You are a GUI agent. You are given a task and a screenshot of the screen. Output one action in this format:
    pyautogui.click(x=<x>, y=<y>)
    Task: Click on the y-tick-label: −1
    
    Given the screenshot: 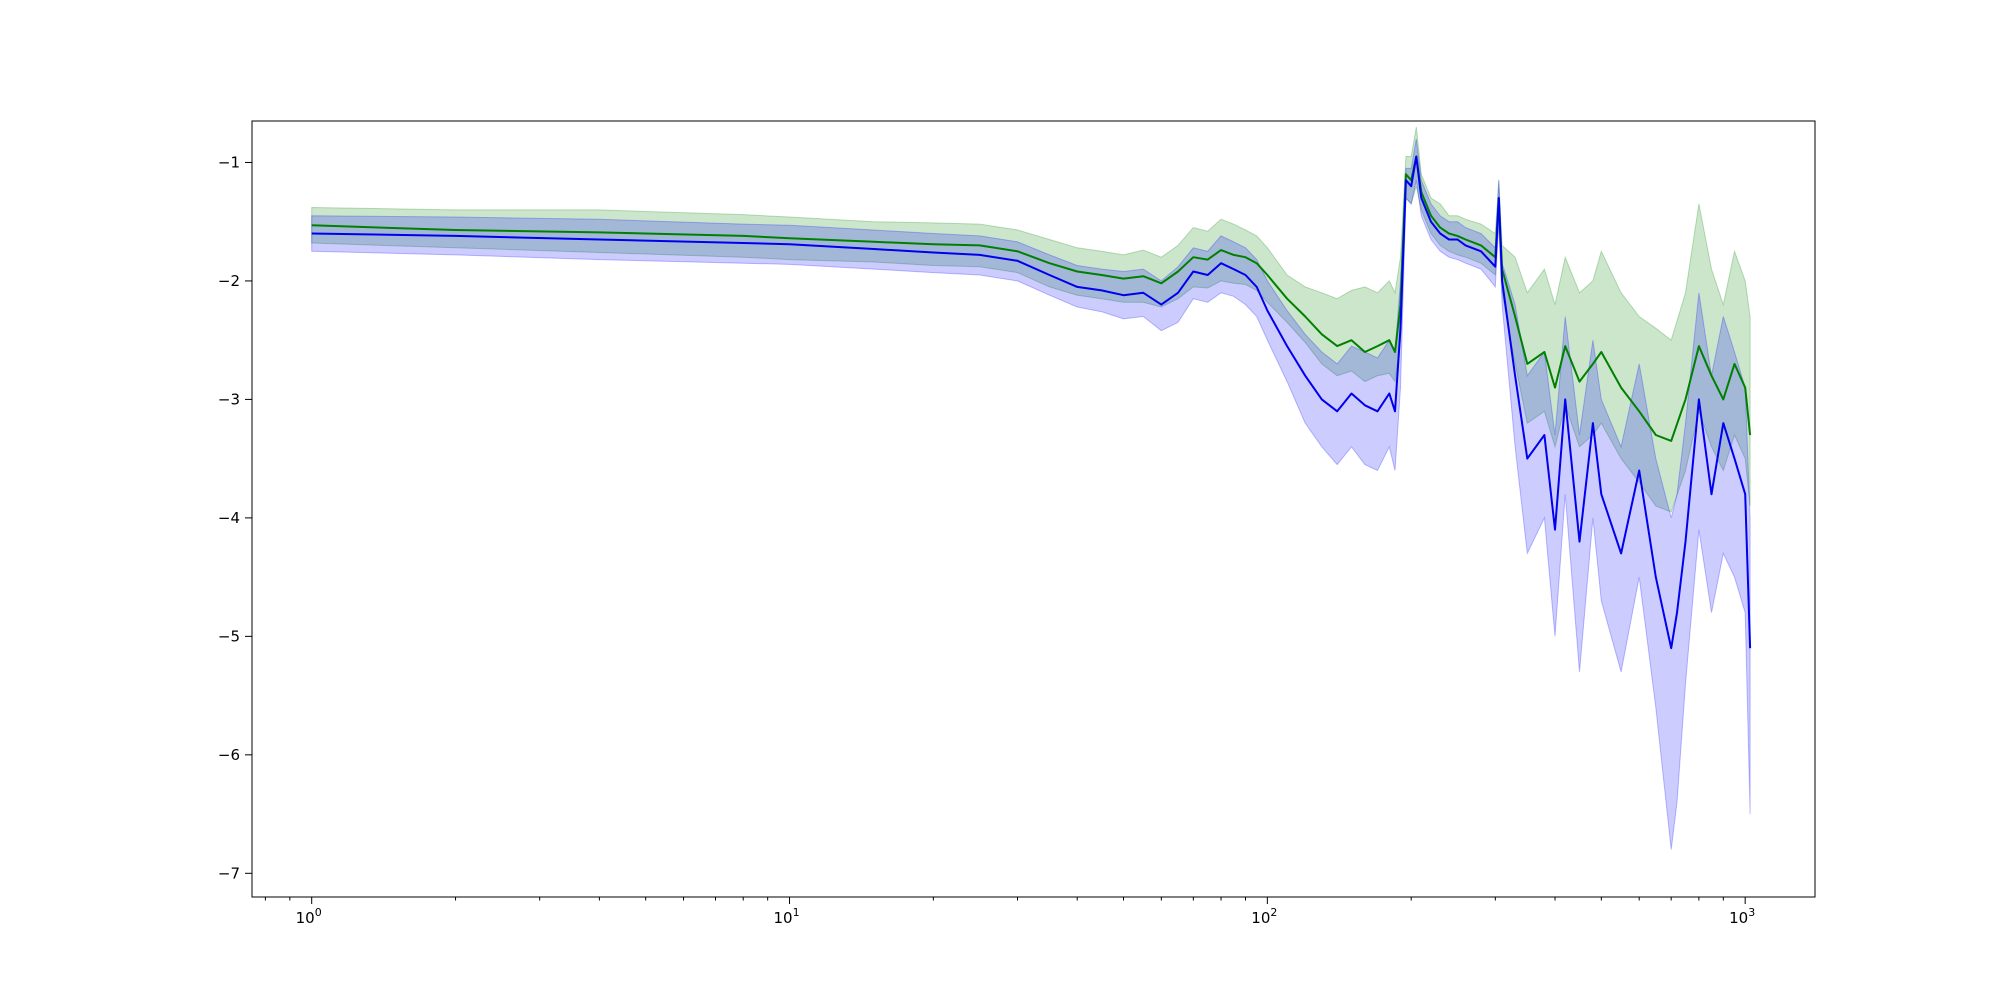 What is the action you would take?
    pyautogui.click(x=229, y=162)
    